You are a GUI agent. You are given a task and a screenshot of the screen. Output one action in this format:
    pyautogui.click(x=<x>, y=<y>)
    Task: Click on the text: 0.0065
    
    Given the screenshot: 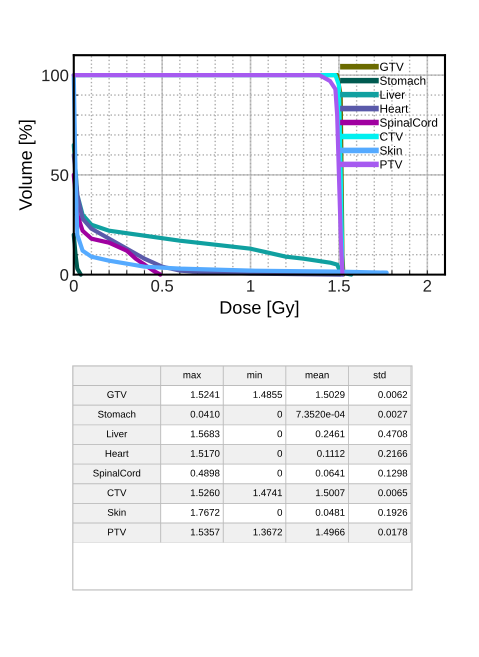 What is the action you would take?
    pyautogui.click(x=393, y=492)
    